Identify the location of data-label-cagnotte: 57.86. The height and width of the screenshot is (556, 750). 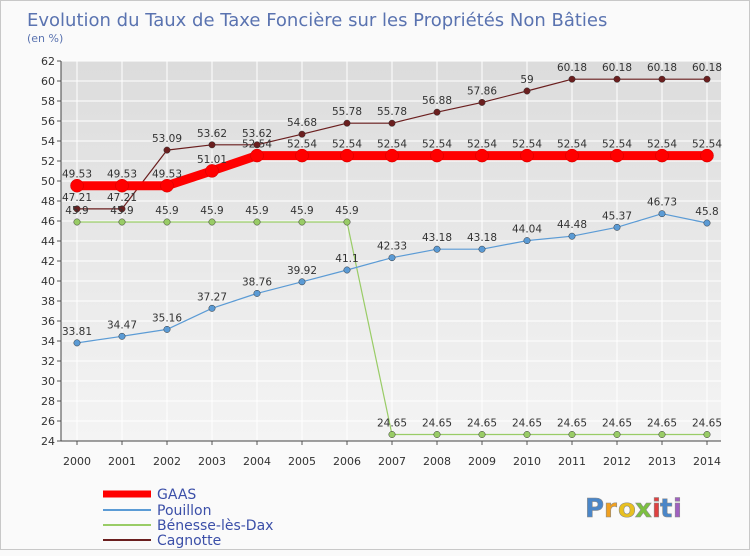
(482, 91).